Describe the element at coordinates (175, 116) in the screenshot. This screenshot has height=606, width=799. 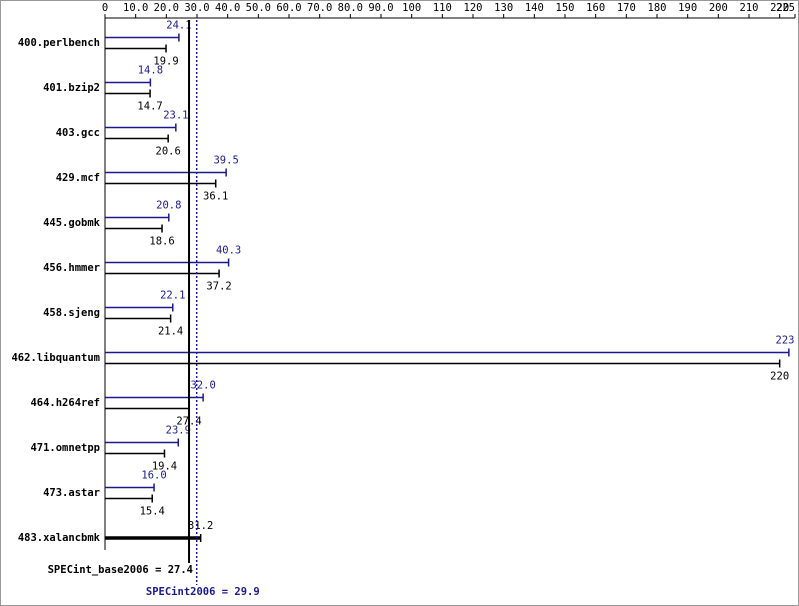
I see `value-label: 23.1` at that location.